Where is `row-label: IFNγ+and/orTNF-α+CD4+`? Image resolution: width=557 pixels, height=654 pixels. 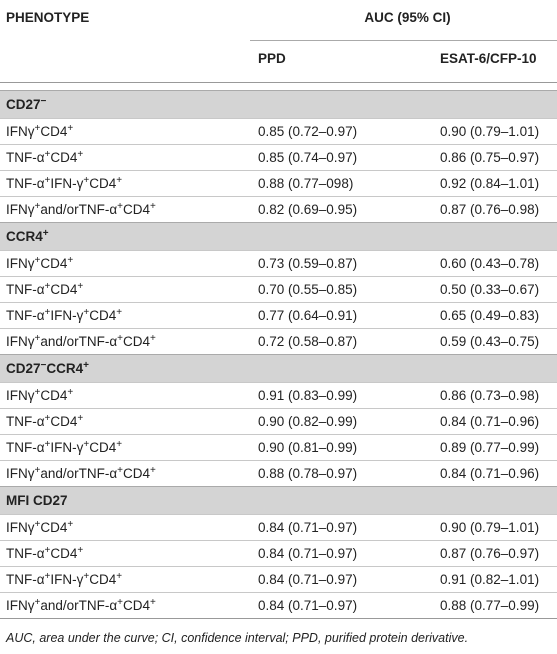
row-label: IFNγ+and/orTNF-α+CD4+ is located at coordinates (81, 606).